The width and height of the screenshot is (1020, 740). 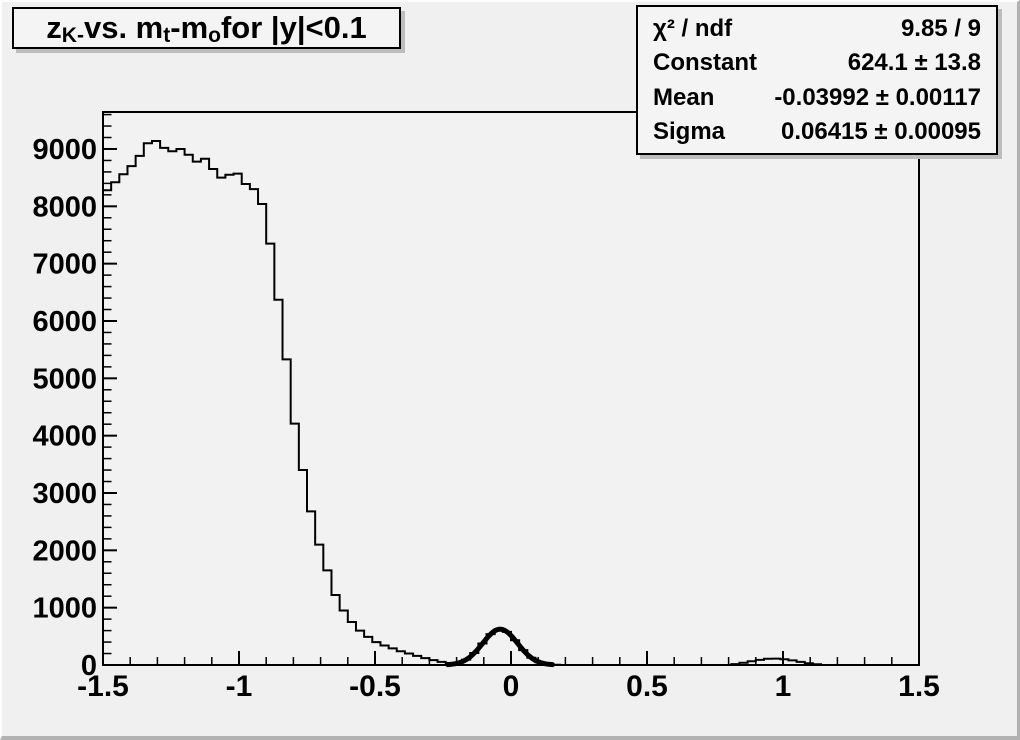 What do you see at coordinates (693, 28) in the screenshot?
I see `stat-label-chi2: χ² / ndf` at bounding box center [693, 28].